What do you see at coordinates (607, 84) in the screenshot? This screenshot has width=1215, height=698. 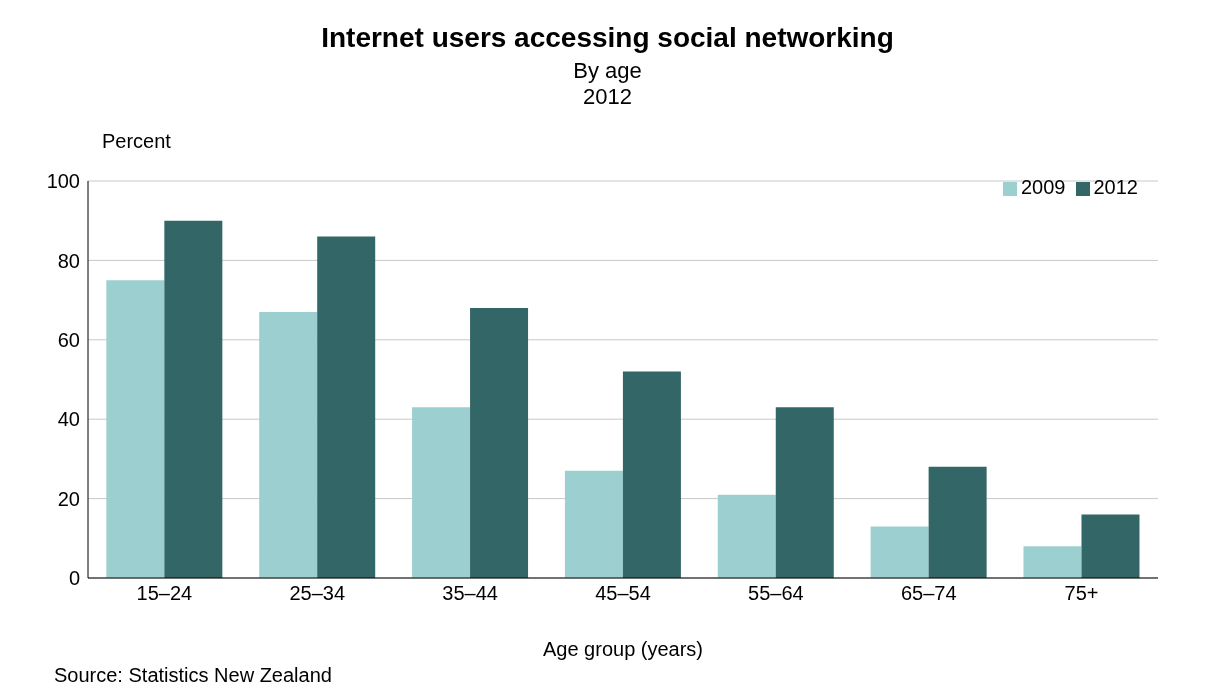 I see `chart-subtitle: By age 2012` at bounding box center [607, 84].